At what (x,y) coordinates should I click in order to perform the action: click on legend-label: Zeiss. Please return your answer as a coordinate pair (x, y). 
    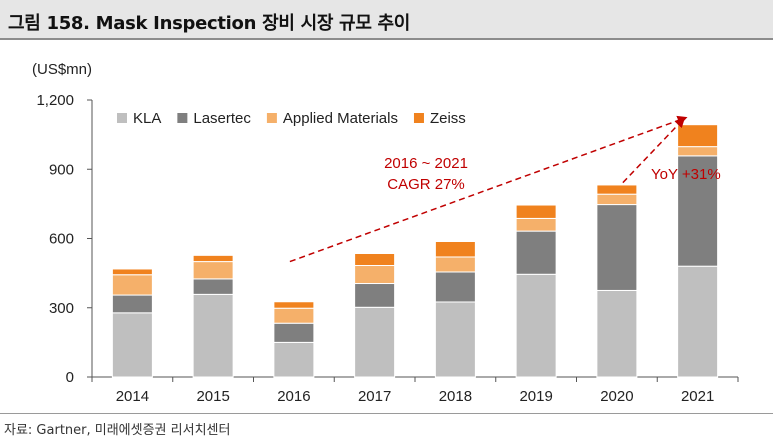
    Looking at the image, I should click on (448, 118).